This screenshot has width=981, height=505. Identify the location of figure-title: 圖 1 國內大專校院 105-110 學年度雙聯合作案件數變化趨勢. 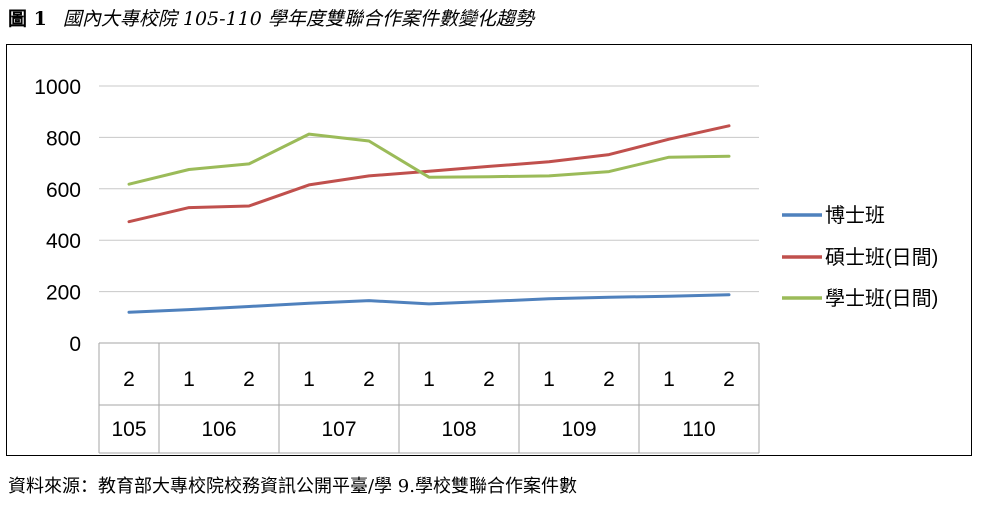
(271, 17).